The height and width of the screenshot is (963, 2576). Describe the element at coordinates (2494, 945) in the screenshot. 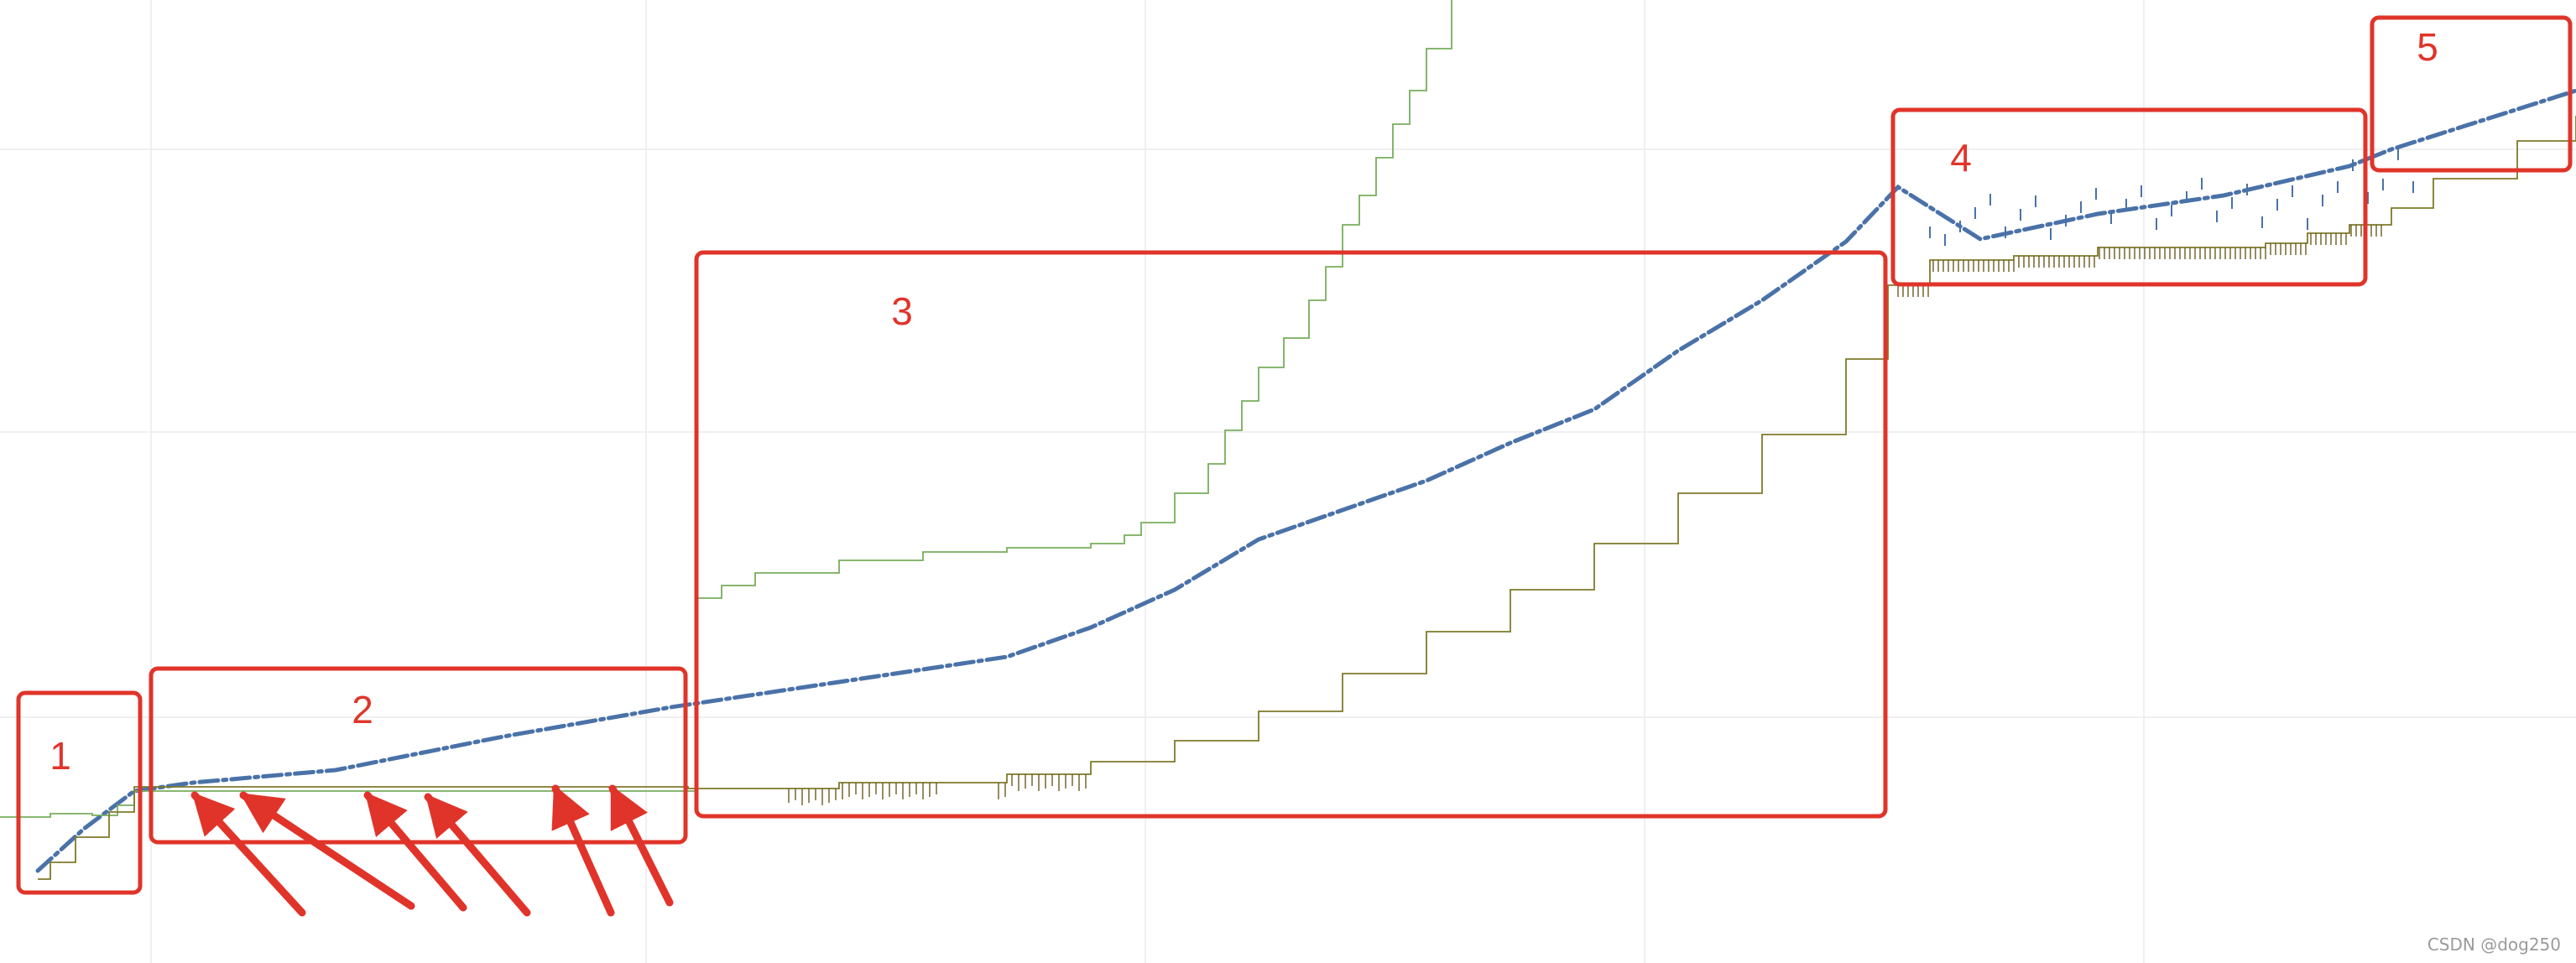

I see `watermark: CSDN @dog250` at that location.